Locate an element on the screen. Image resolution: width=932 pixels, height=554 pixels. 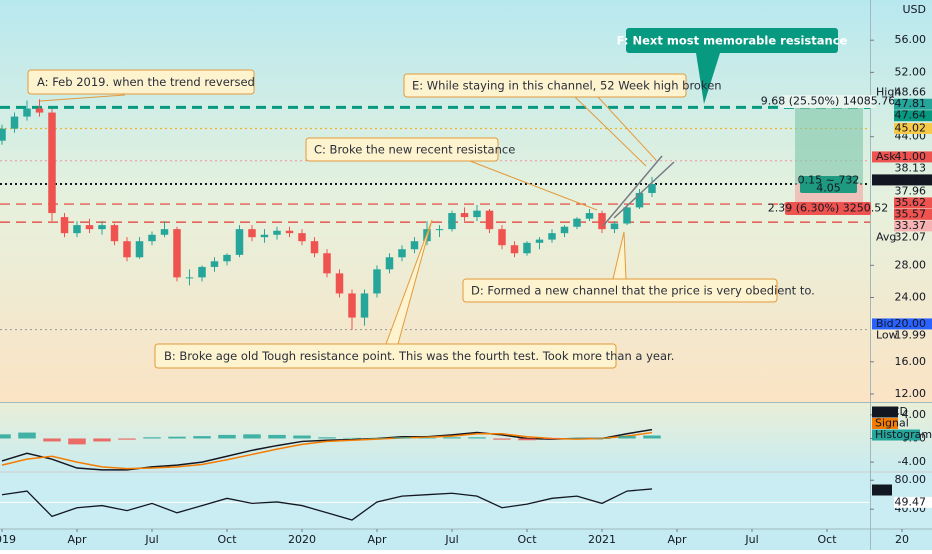
price-label: 35.57 is located at coordinates (911, 213).